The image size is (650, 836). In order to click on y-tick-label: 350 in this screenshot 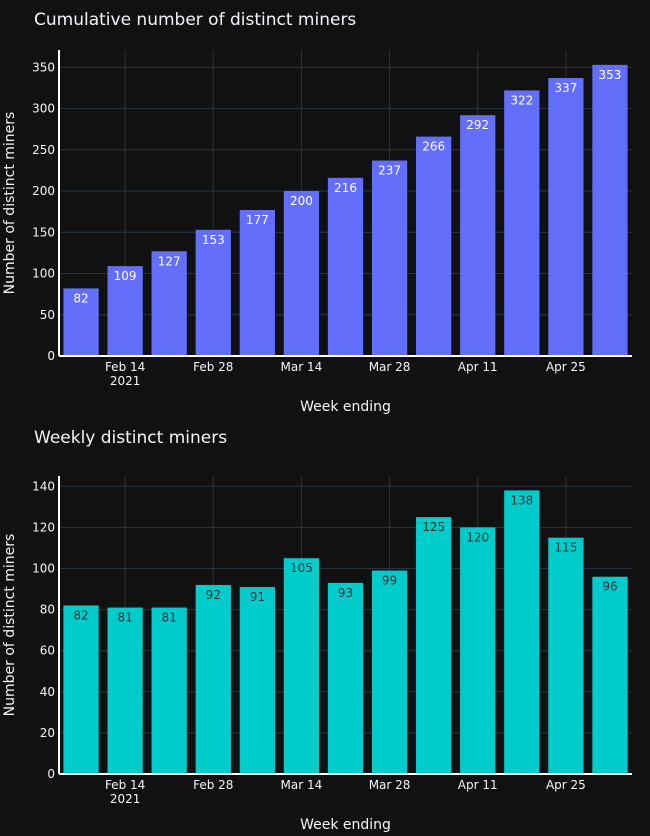, I will do `click(43, 67)`.